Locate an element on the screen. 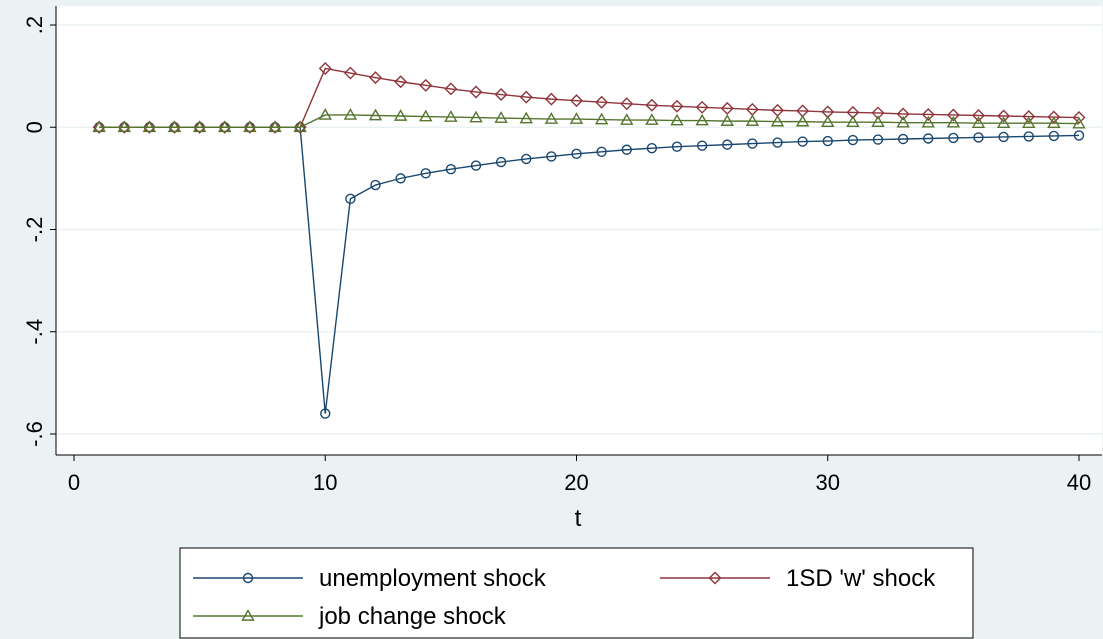 The image size is (1103, 639). legend-box is located at coordinates (576, 593).